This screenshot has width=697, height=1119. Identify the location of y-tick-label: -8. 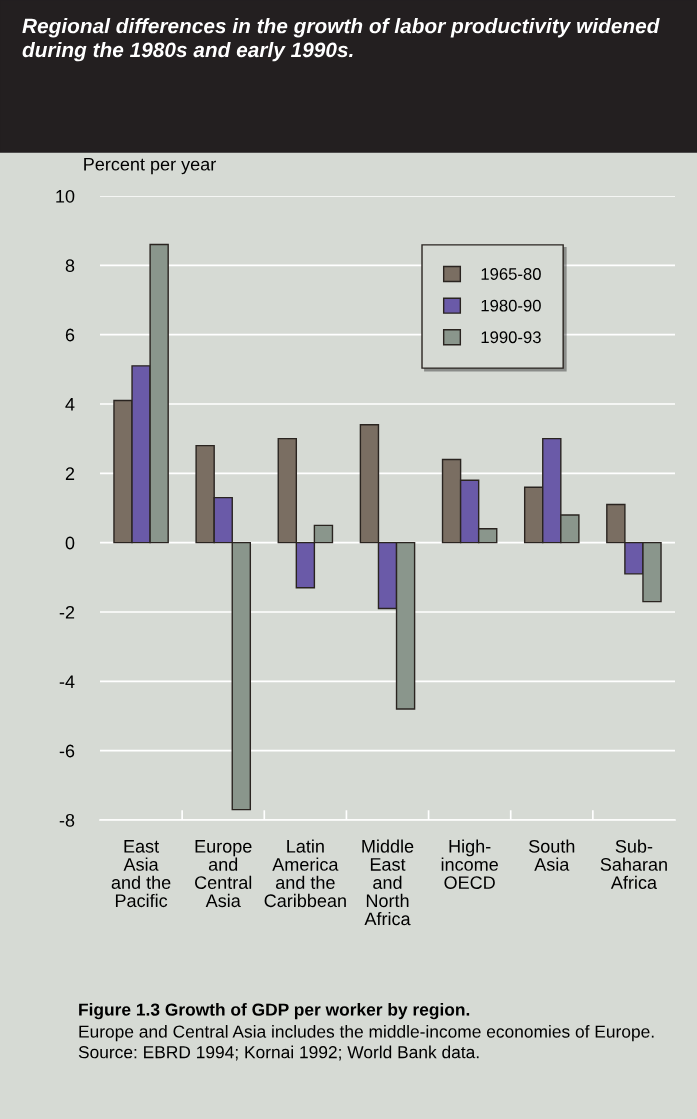
(67, 820).